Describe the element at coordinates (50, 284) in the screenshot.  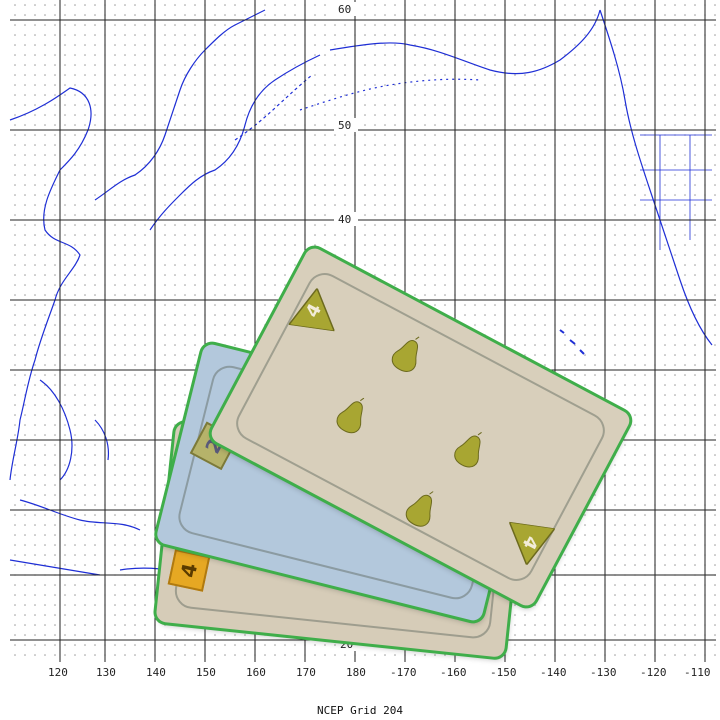
I see `asia-coast` at that location.